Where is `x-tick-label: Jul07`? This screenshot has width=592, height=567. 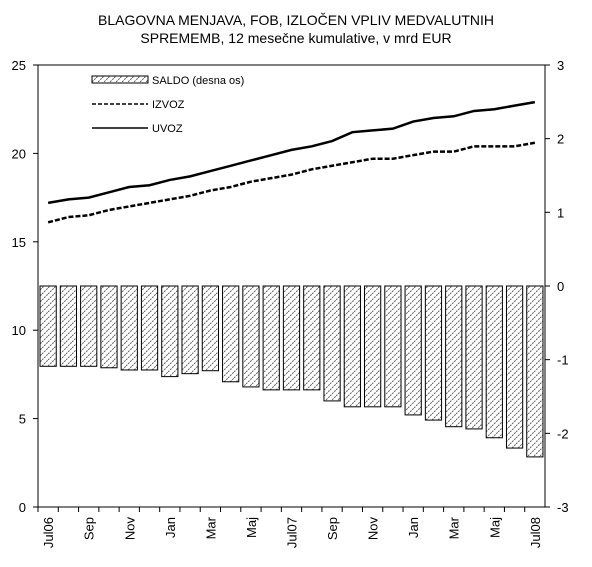 x-tick-label: Jul07 is located at coordinates (292, 532).